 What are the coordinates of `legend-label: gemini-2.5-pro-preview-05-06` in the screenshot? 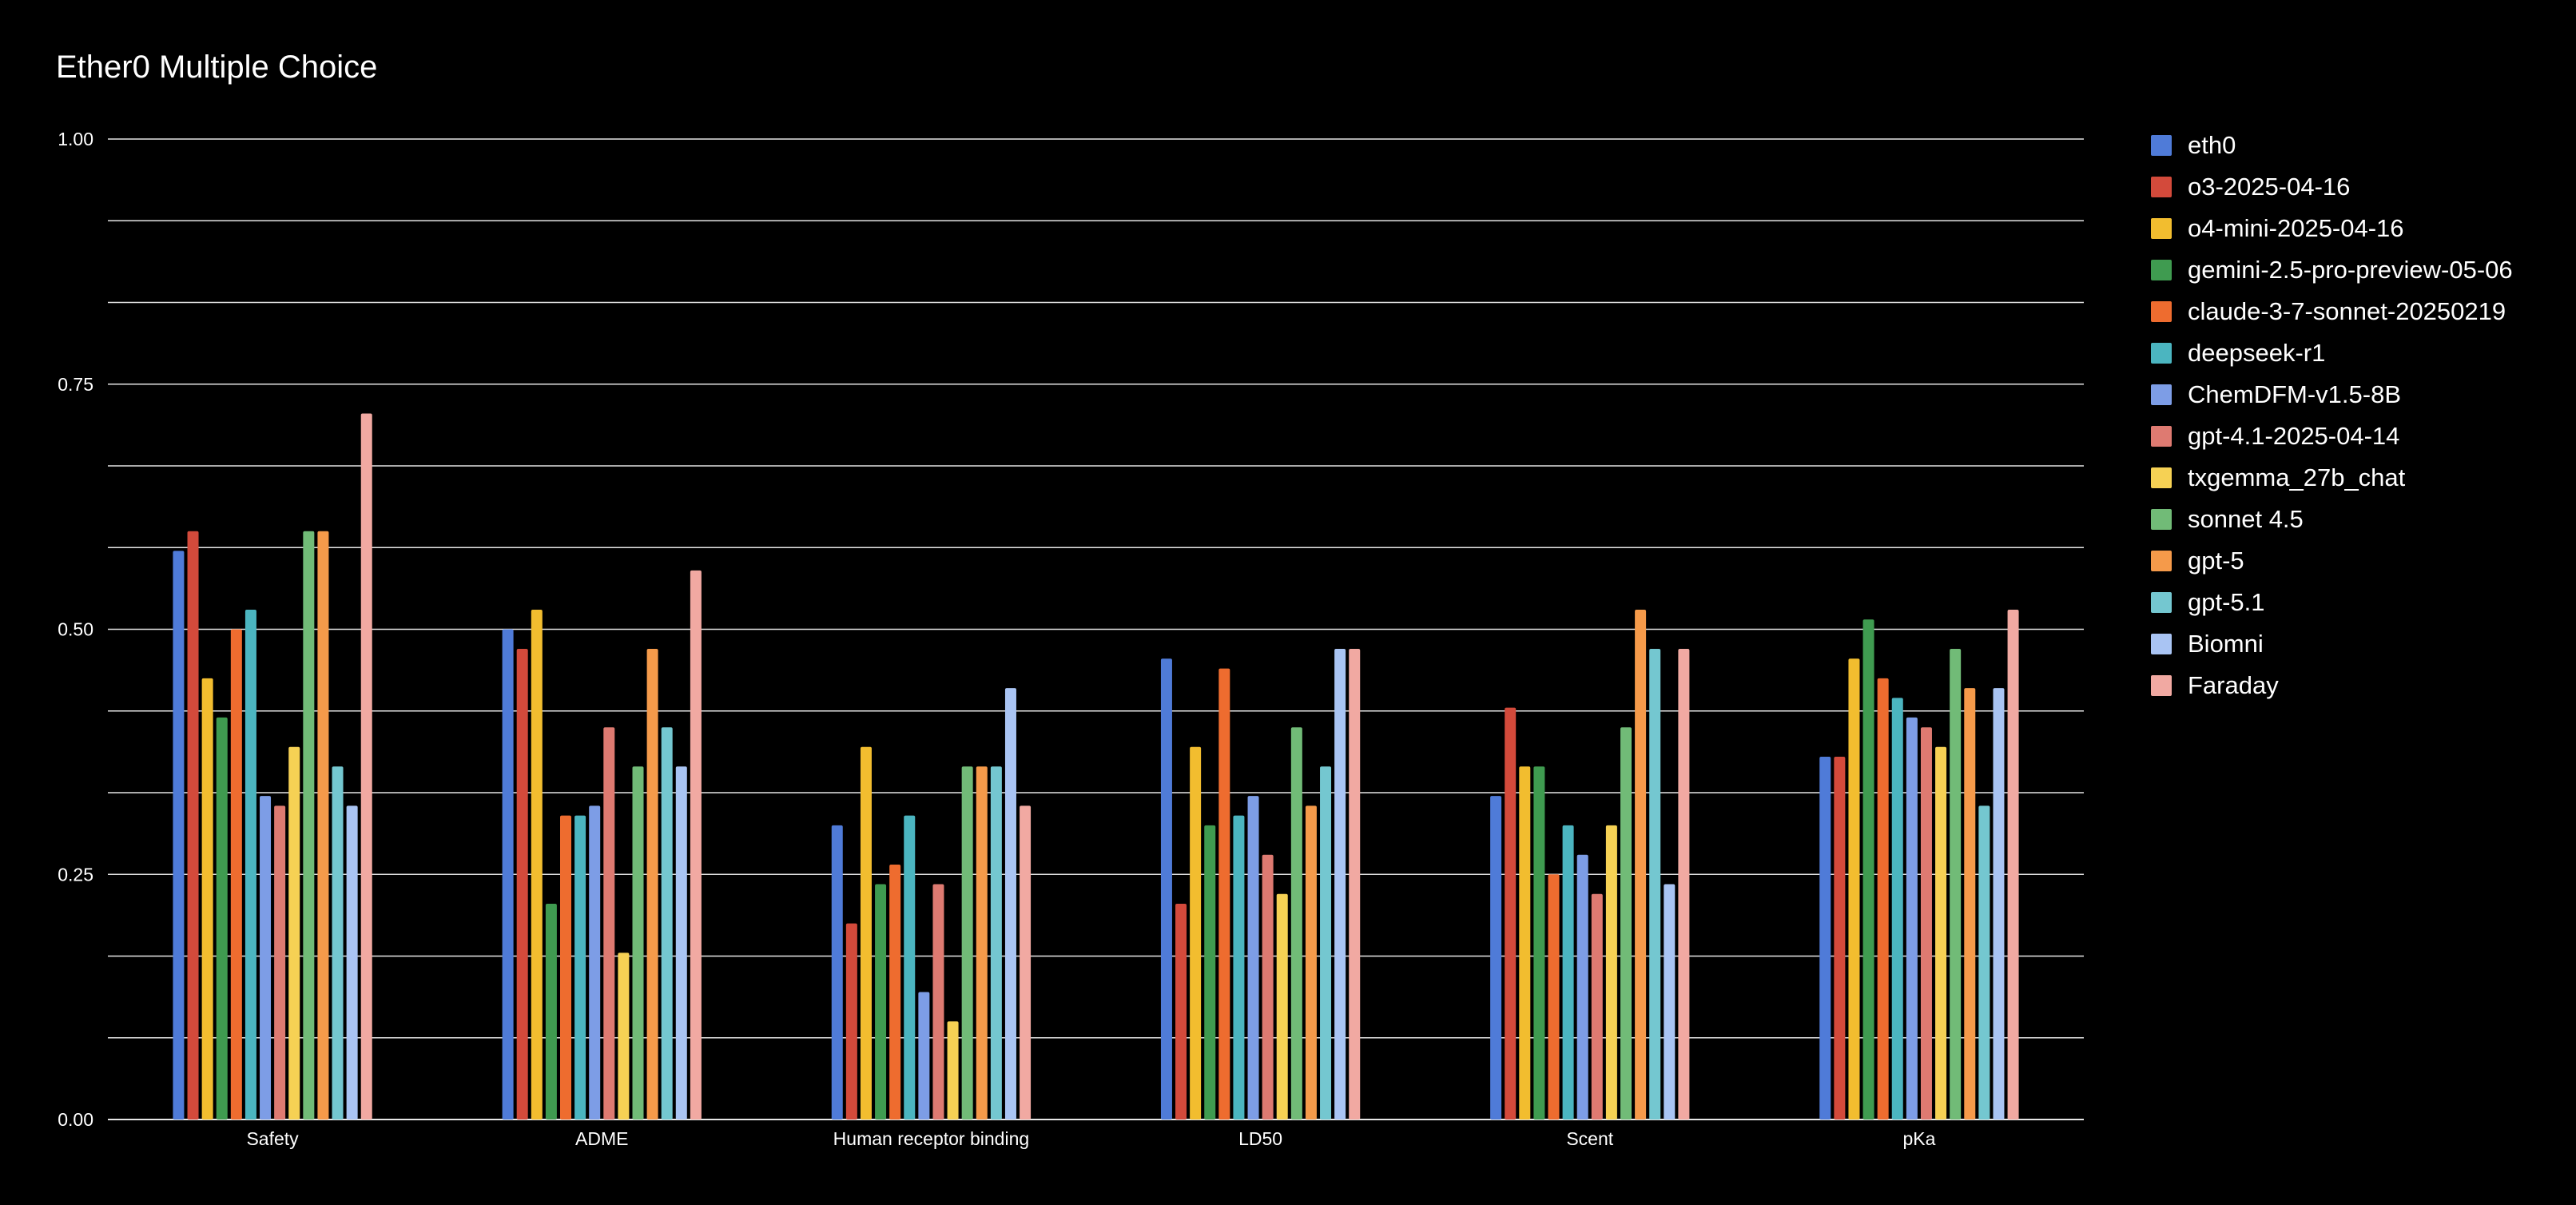 It's located at (2350, 270).